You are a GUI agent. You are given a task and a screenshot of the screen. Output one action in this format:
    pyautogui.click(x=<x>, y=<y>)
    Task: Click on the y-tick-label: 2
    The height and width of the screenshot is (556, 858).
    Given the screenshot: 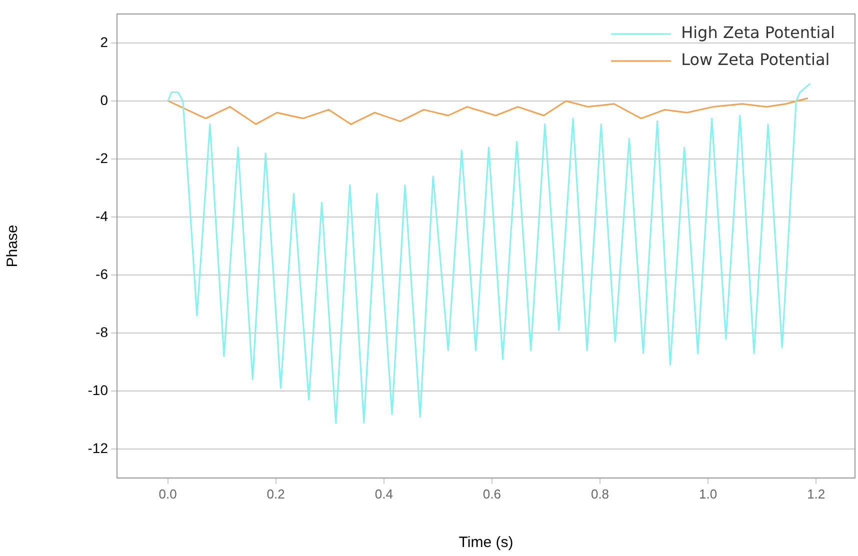 What is the action you would take?
    pyautogui.click(x=104, y=42)
    